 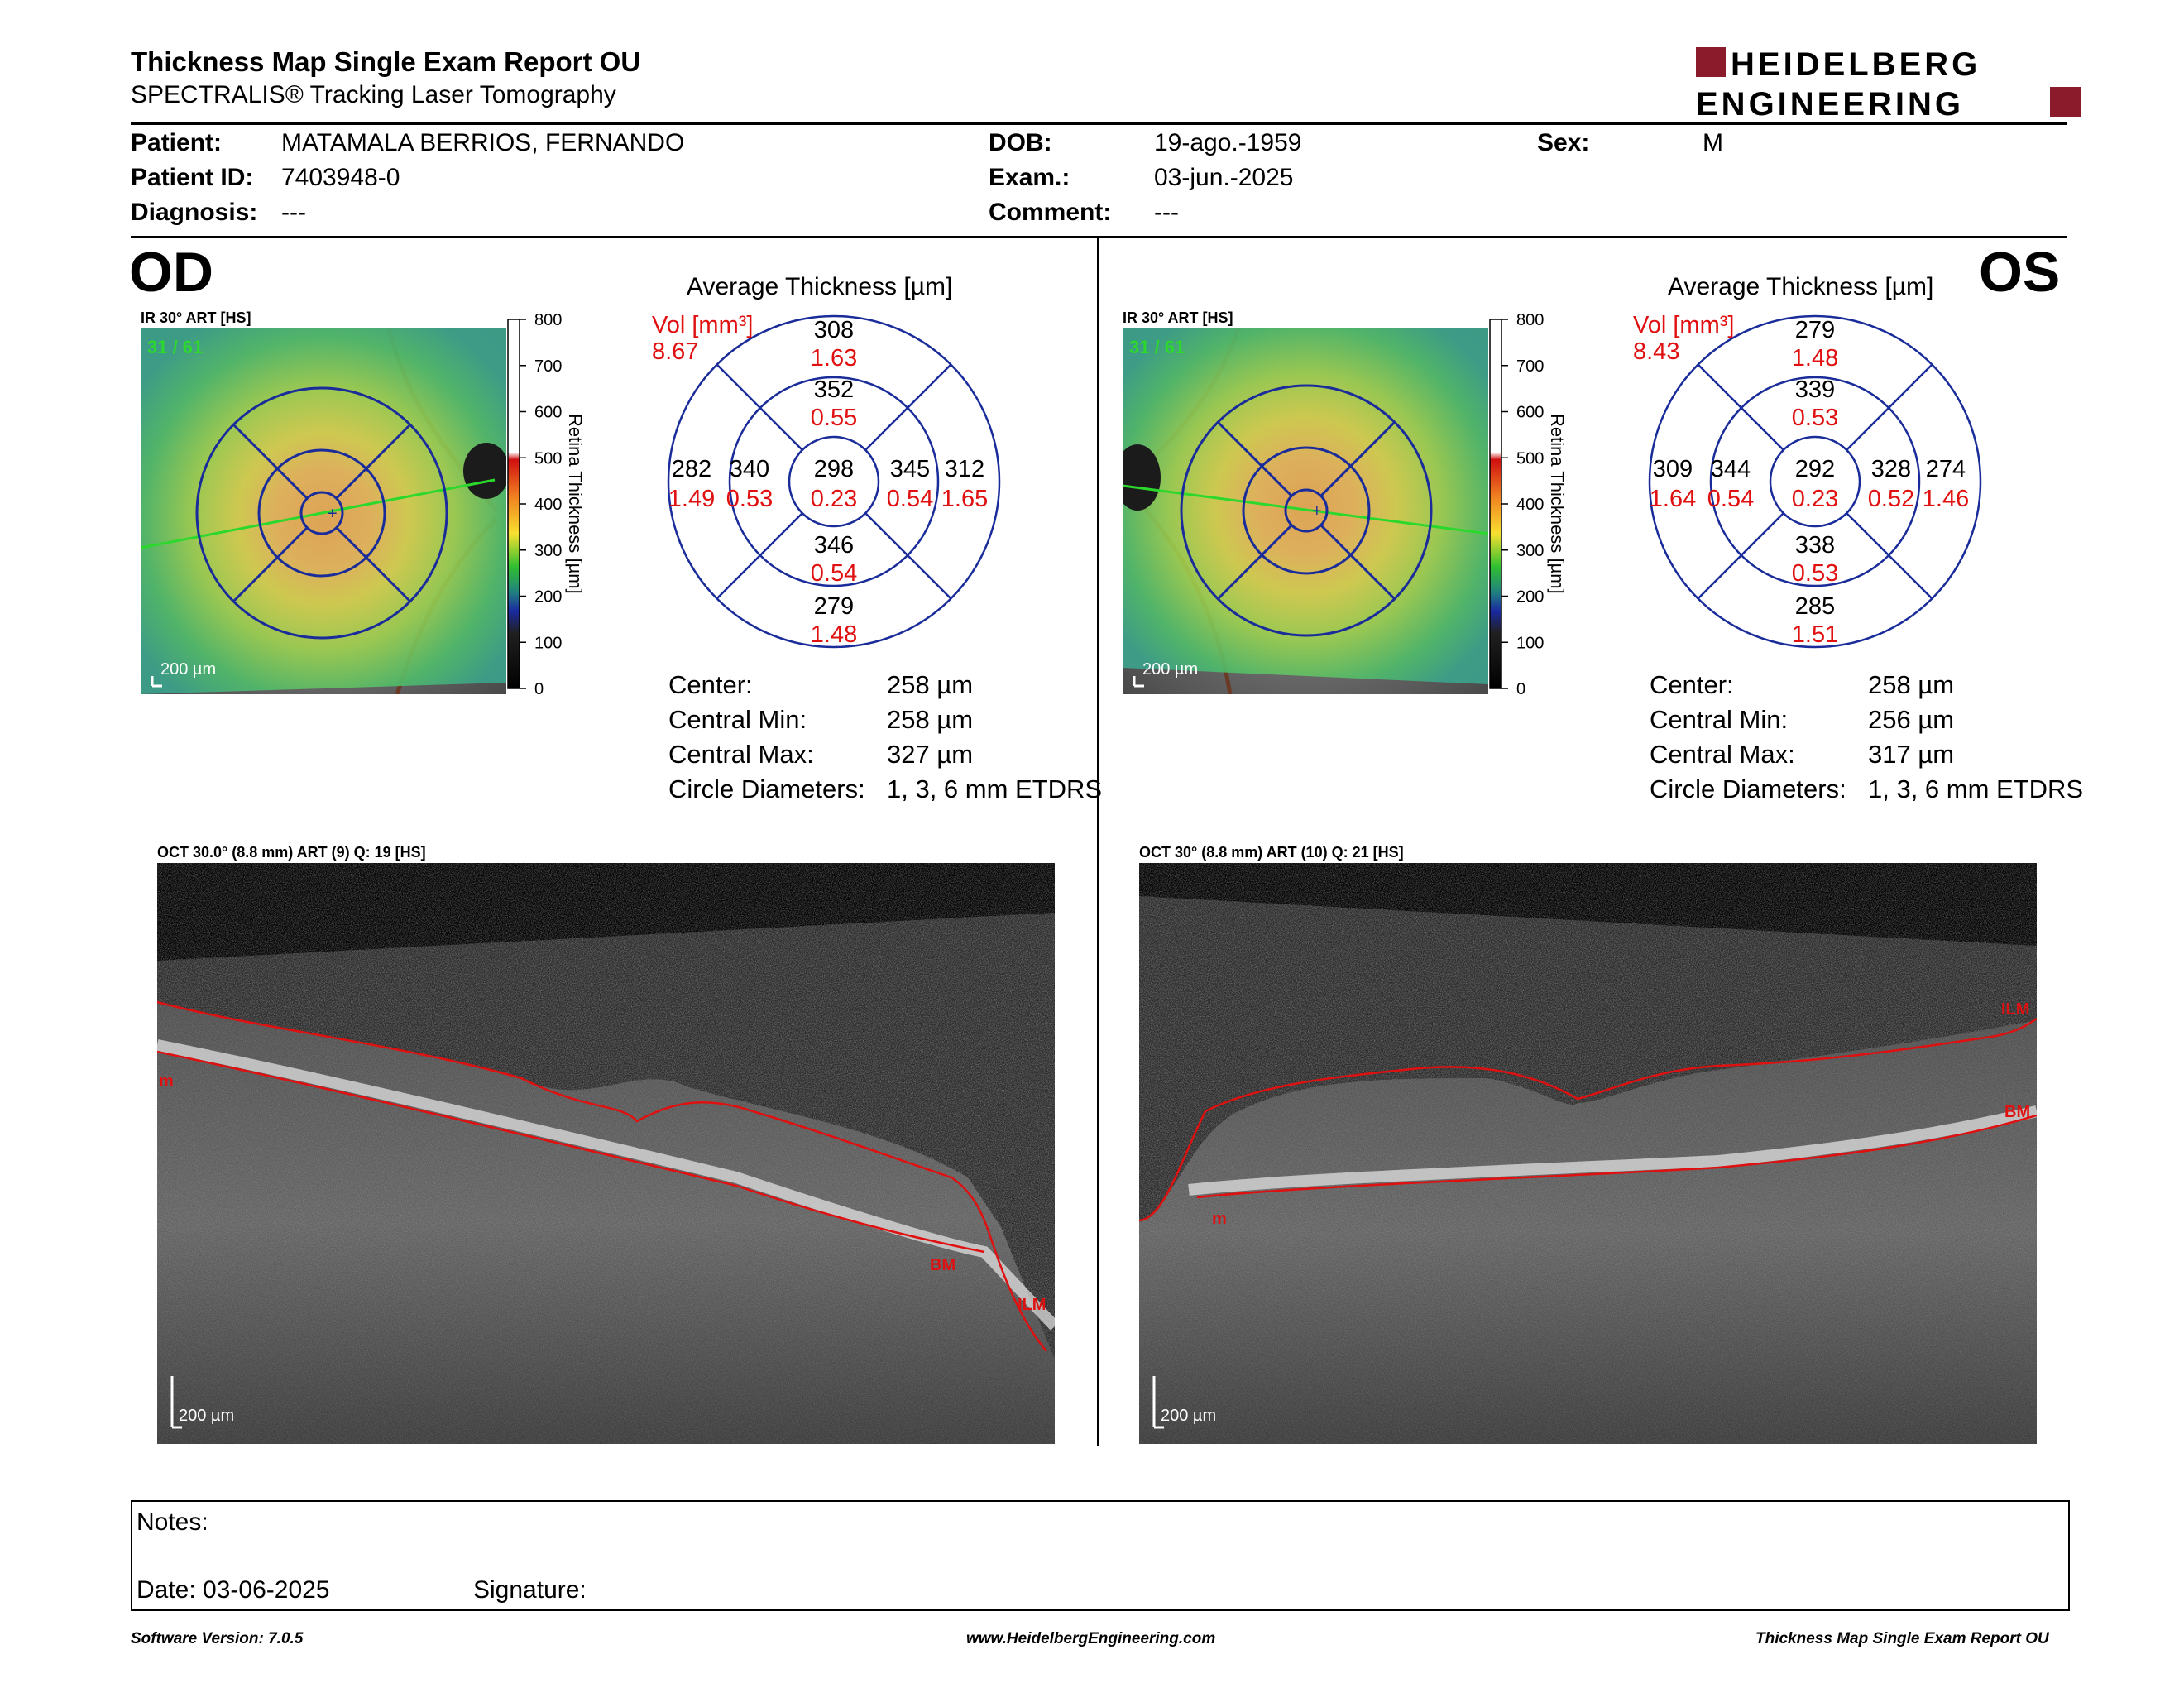 I want to click on os-colorbar-tick-label: 600, so click(x=1530, y=413).